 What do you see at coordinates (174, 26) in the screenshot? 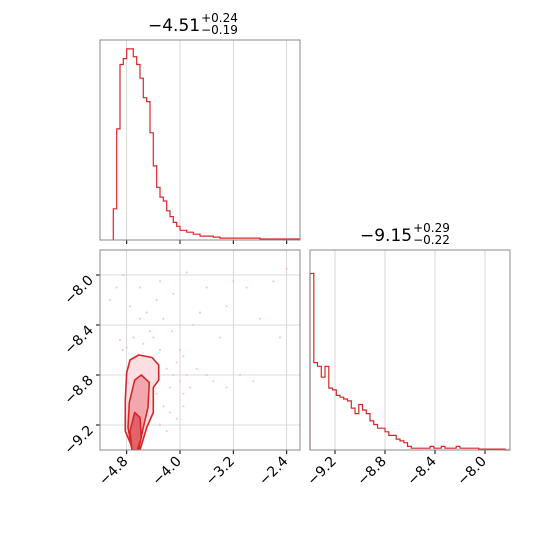
I see `title1-value: −4.51` at bounding box center [174, 26].